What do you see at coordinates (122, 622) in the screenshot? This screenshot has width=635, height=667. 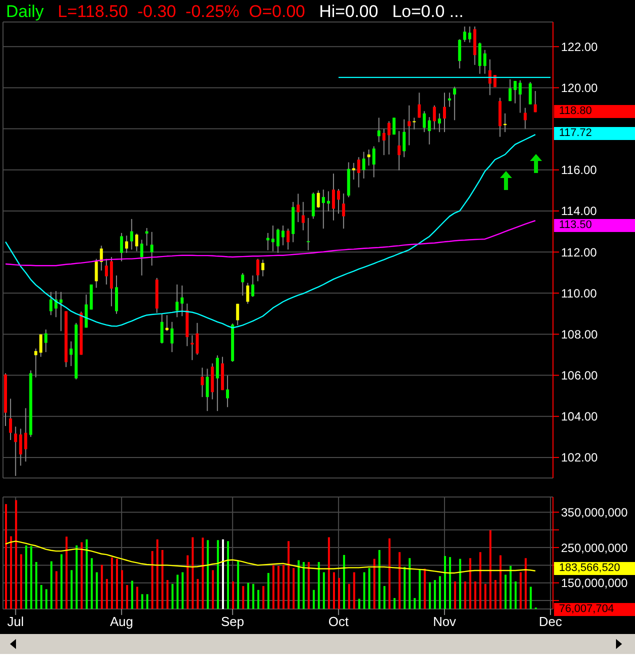 I see `x-tick-label: Aug` at bounding box center [122, 622].